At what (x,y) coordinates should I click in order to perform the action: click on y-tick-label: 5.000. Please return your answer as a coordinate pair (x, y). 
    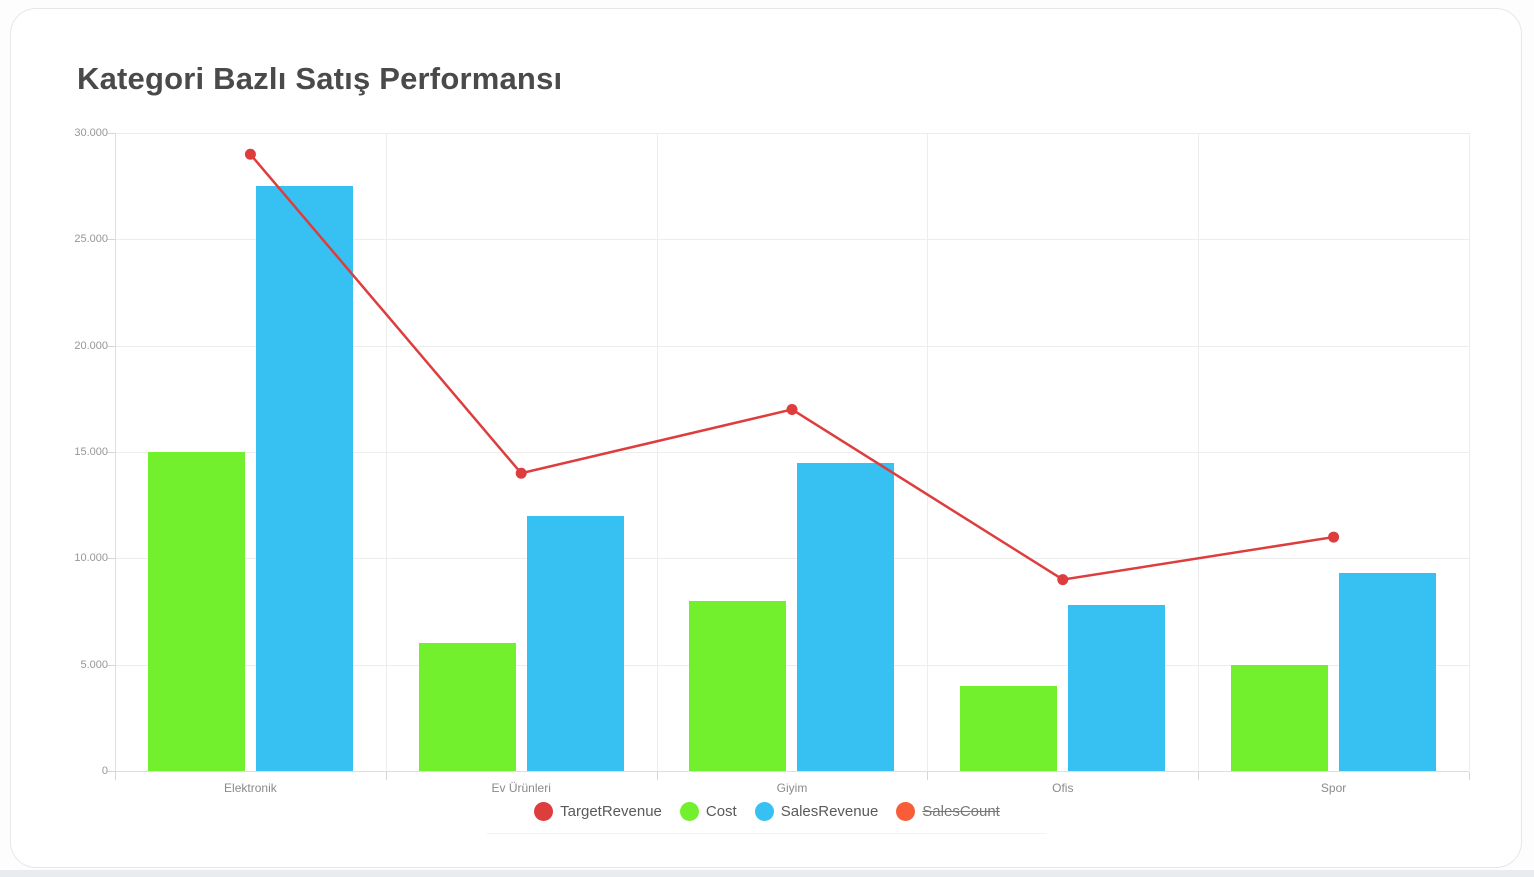
    Looking at the image, I should click on (94, 664).